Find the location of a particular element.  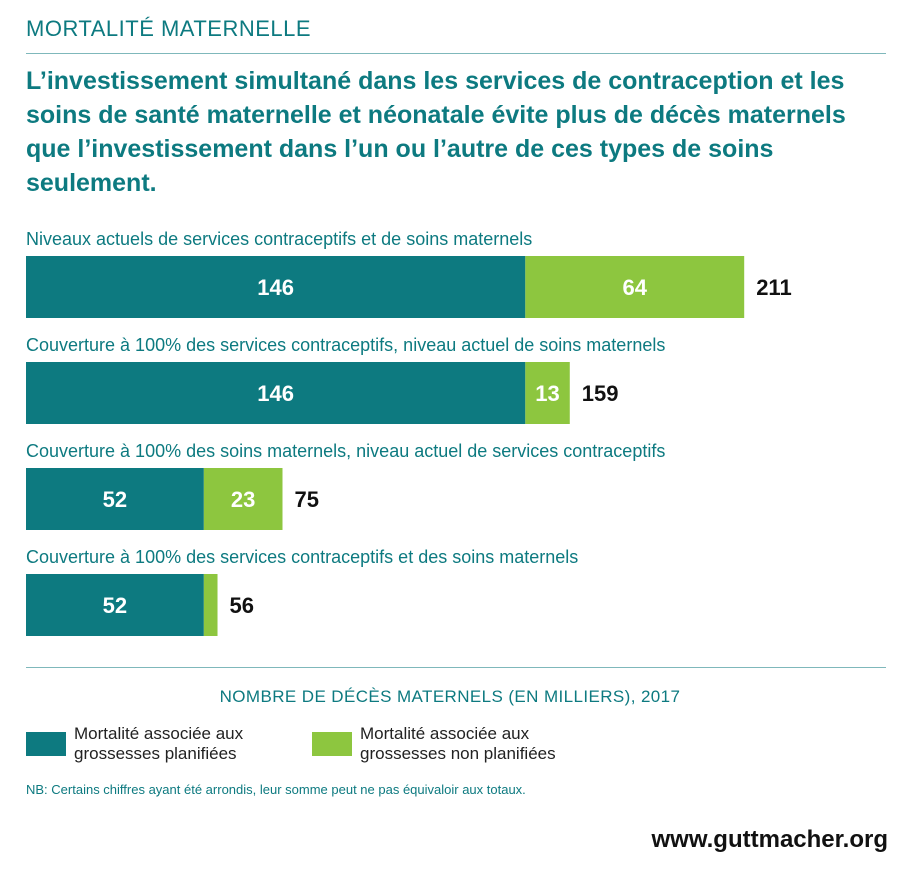

data-label: 64 is located at coordinates (635, 287).